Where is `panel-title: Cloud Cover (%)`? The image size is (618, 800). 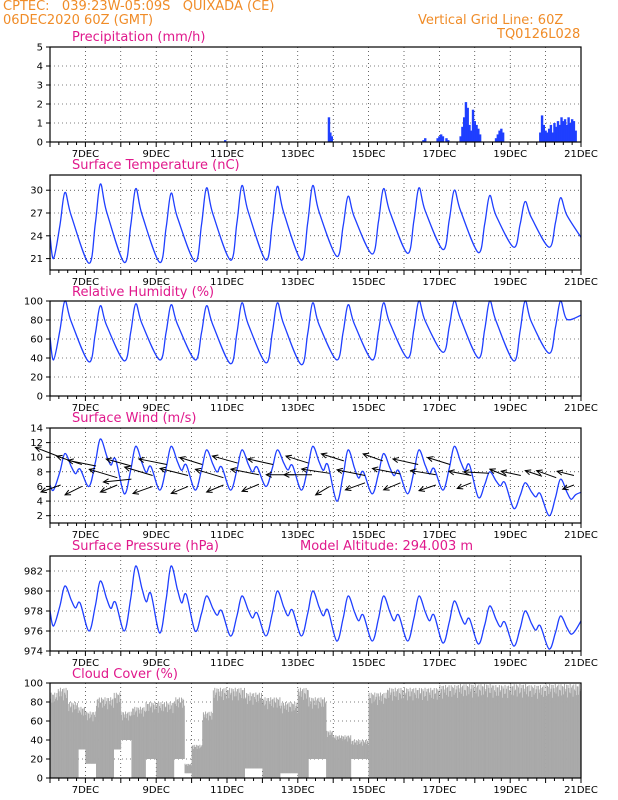
panel-title: Cloud Cover (%) is located at coordinates (125, 674).